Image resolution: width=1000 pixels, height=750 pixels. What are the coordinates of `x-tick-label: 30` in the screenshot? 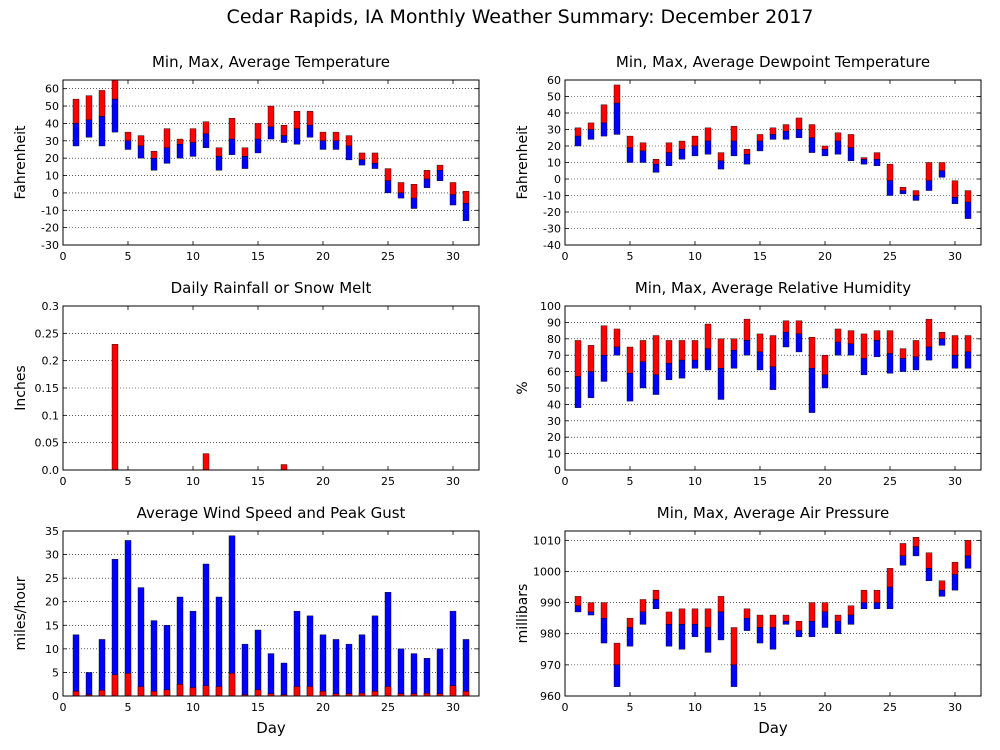 It's located at (955, 481).